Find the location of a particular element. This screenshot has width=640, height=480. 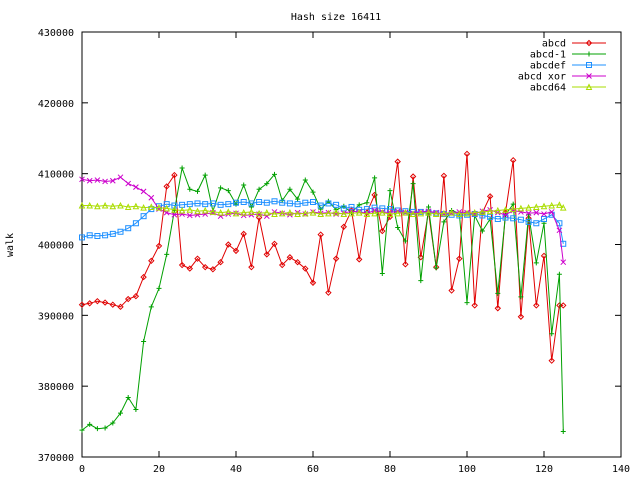

x-tick-label: 20 is located at coordinates (159, 469).